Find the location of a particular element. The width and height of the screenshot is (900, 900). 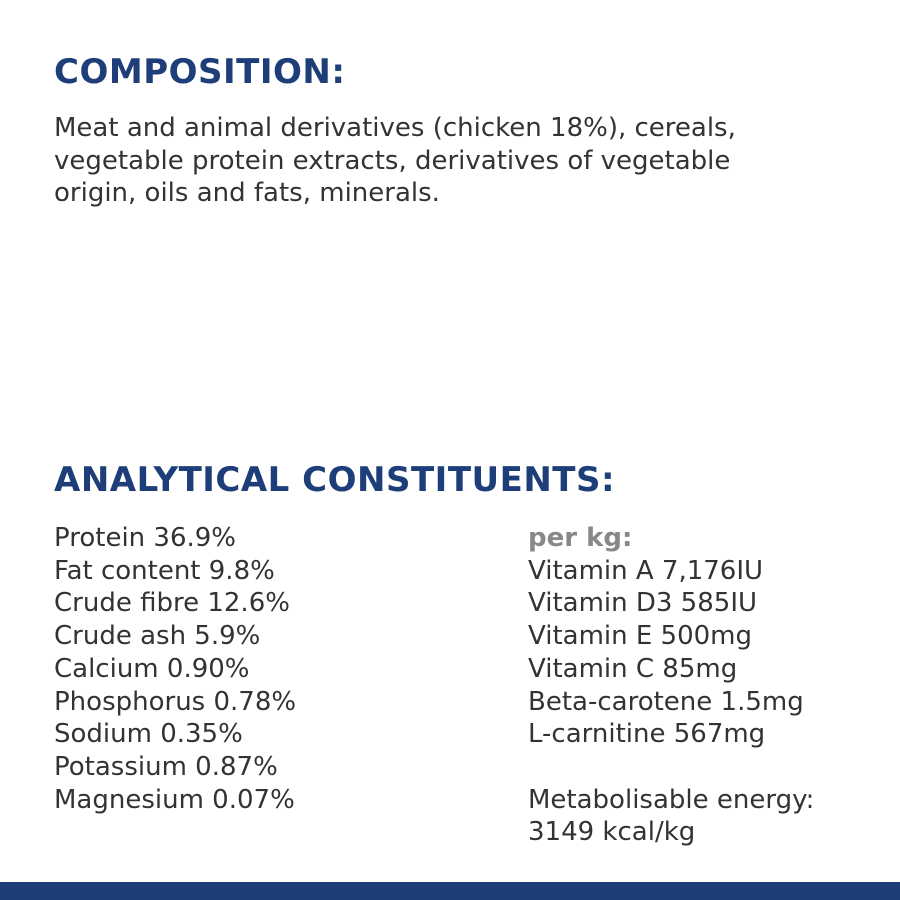

text-line: Sodium 0.35% is located at coordinates (148, 734).